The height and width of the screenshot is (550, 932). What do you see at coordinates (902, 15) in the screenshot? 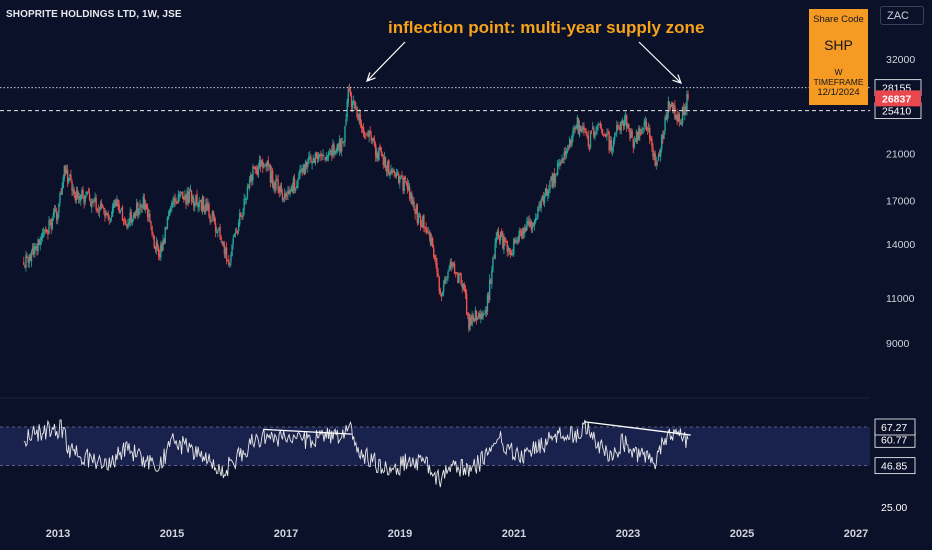
I see `currency-selector: ZAC` at bounding box center [902, 15].